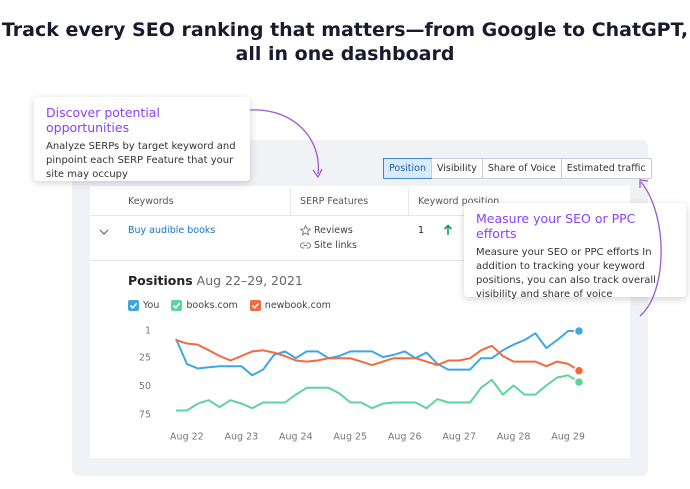  What do you see at coordinates (242, 437) in the screenshot?
I see `x-tick-label: Aug 23` at bounding box center [242, 437].